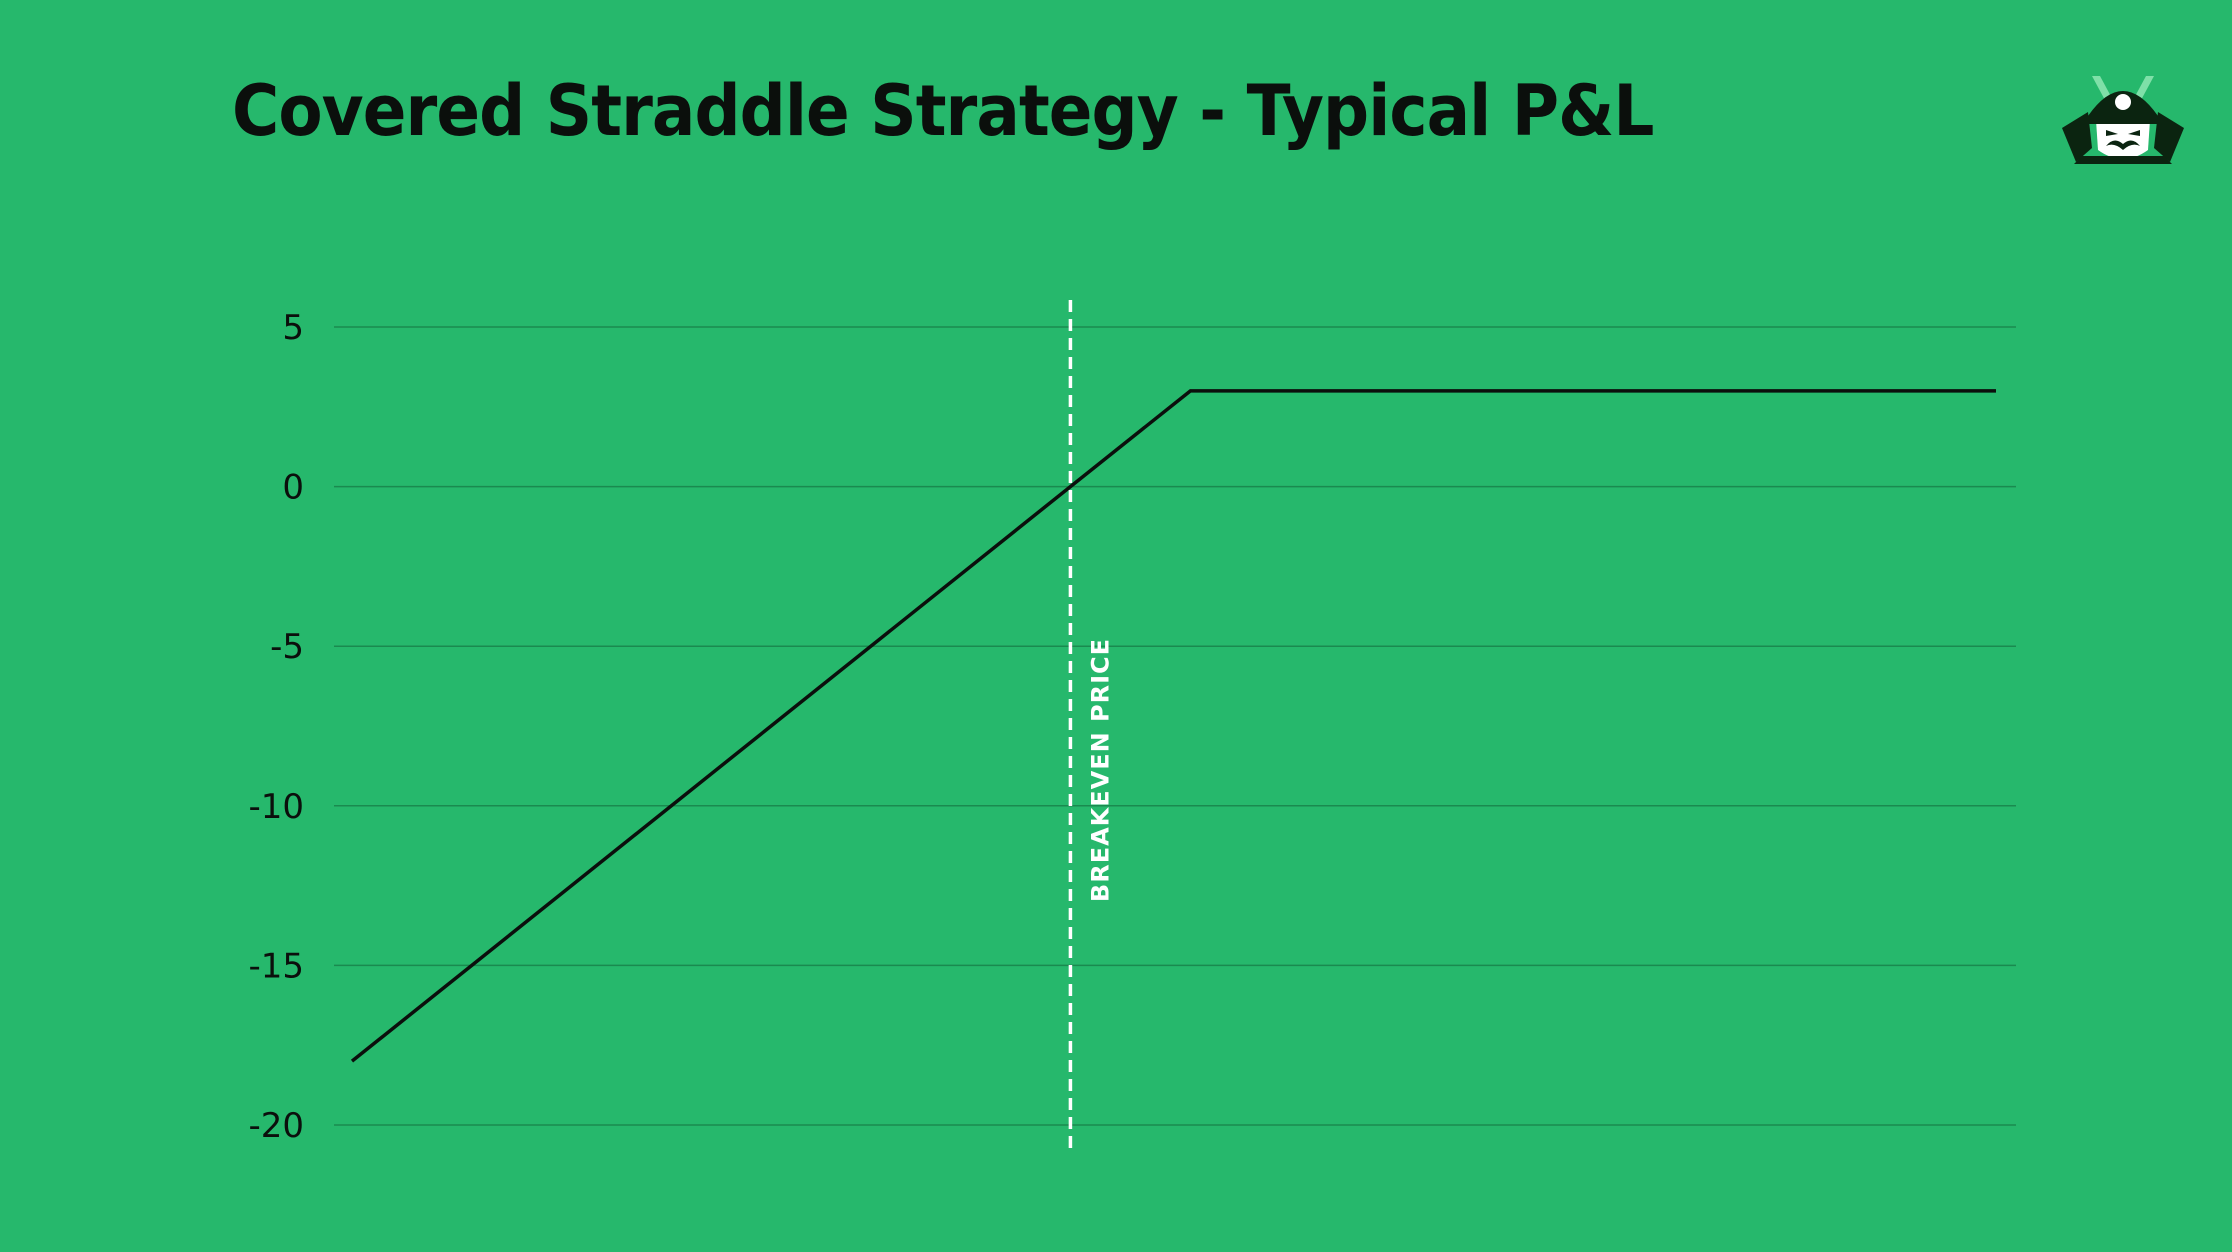  I want to click on breakeven-label: BREAKEVEN PRICE, so click(1100, 770).